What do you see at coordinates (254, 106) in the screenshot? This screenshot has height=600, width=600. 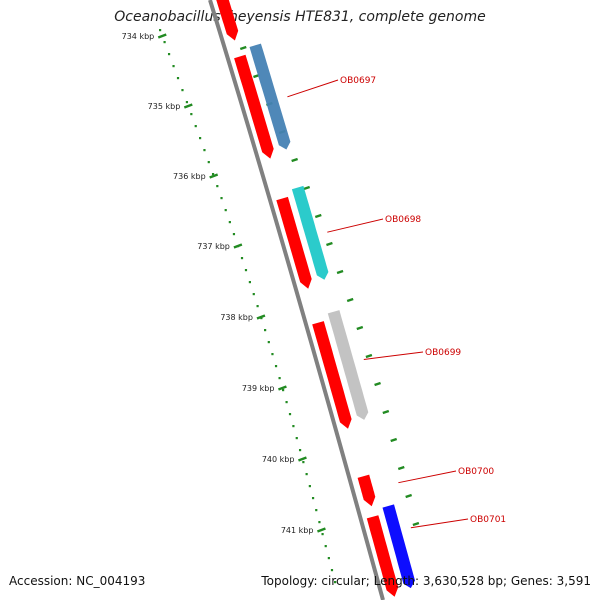 I see `gene-arrow-ob0697` at bounding box center [254, 106].